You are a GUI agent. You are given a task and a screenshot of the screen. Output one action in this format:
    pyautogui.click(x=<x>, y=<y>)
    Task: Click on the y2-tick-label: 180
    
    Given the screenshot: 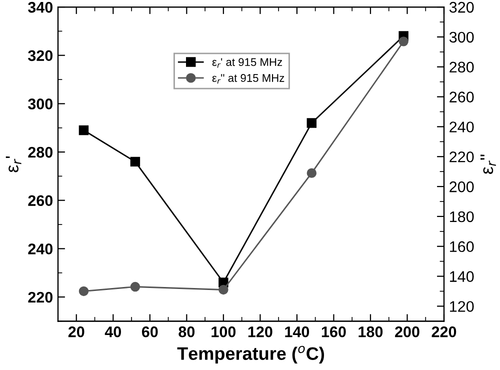 What is the action you would take?
    pyautogui.click(x=462, y=216)
    